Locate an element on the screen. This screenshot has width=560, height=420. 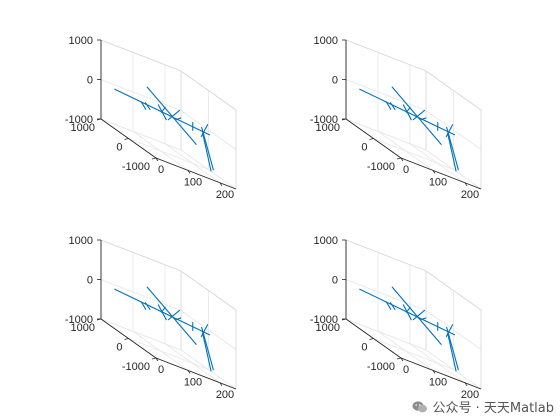
wechat-logo-icon is located at coordinates (420, 406).